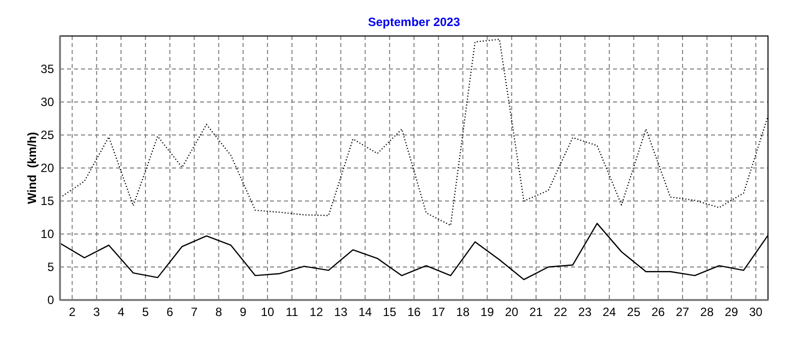  I want to click on y-tick-label: 0, so click(50, 300).